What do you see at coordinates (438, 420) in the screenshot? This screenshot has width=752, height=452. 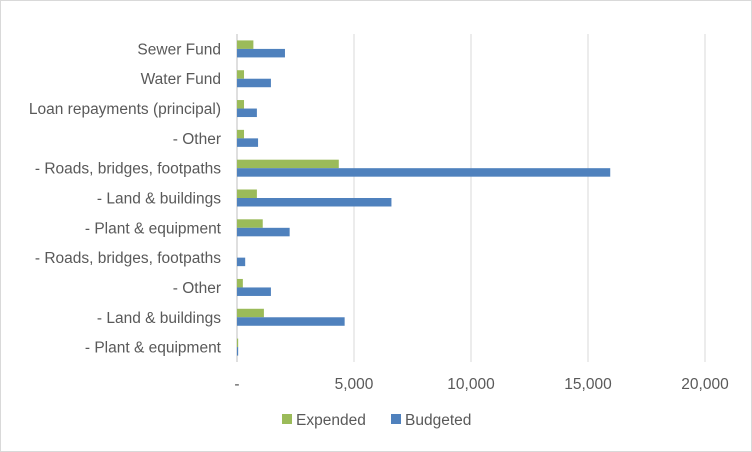 I see `legend-label-budgeted: Budgeted` at bounding box center [438, 420].